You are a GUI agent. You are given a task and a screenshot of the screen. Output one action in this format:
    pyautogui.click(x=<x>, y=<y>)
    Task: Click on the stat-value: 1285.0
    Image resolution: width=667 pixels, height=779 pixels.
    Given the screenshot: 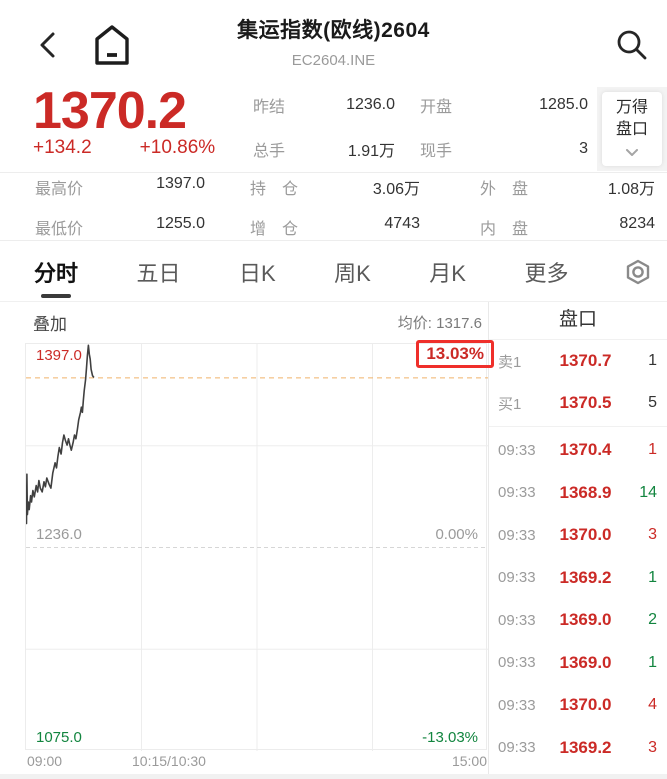 What is the action you would take?
    pyautogui.click(x=563, y=104)
    